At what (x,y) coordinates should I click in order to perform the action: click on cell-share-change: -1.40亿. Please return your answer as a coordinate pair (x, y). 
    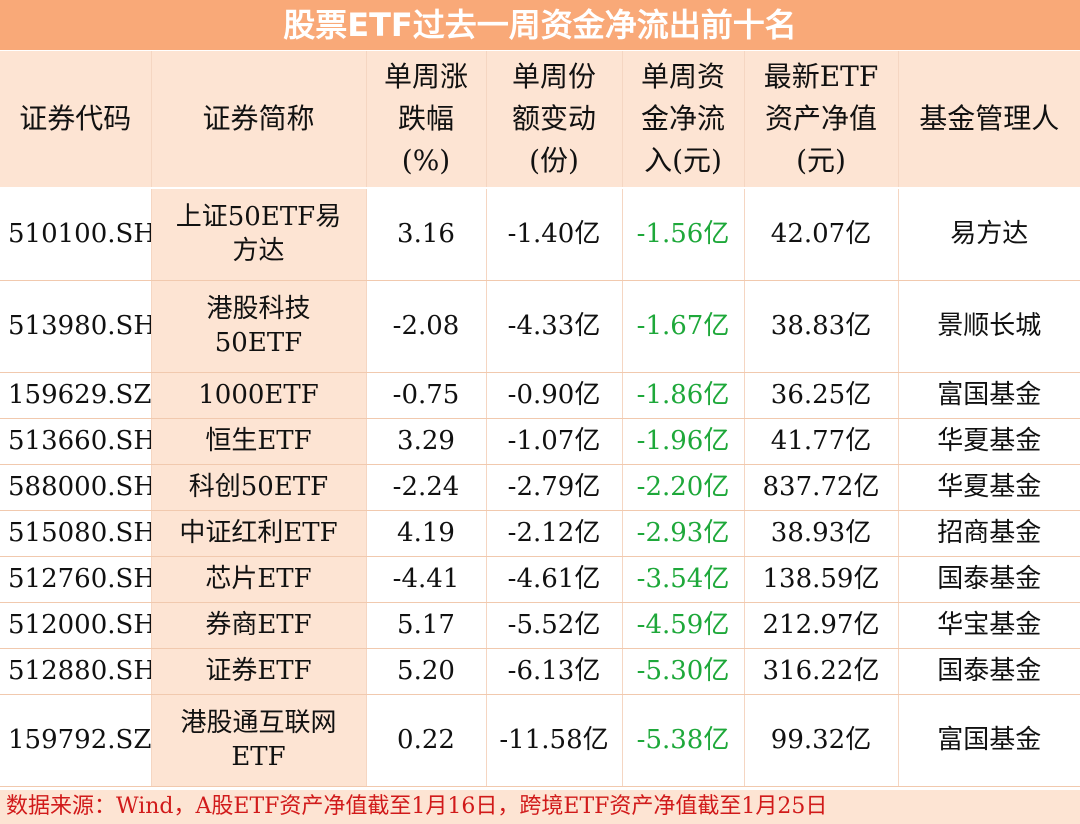
    Looking at the image, I should click on (553, 234).